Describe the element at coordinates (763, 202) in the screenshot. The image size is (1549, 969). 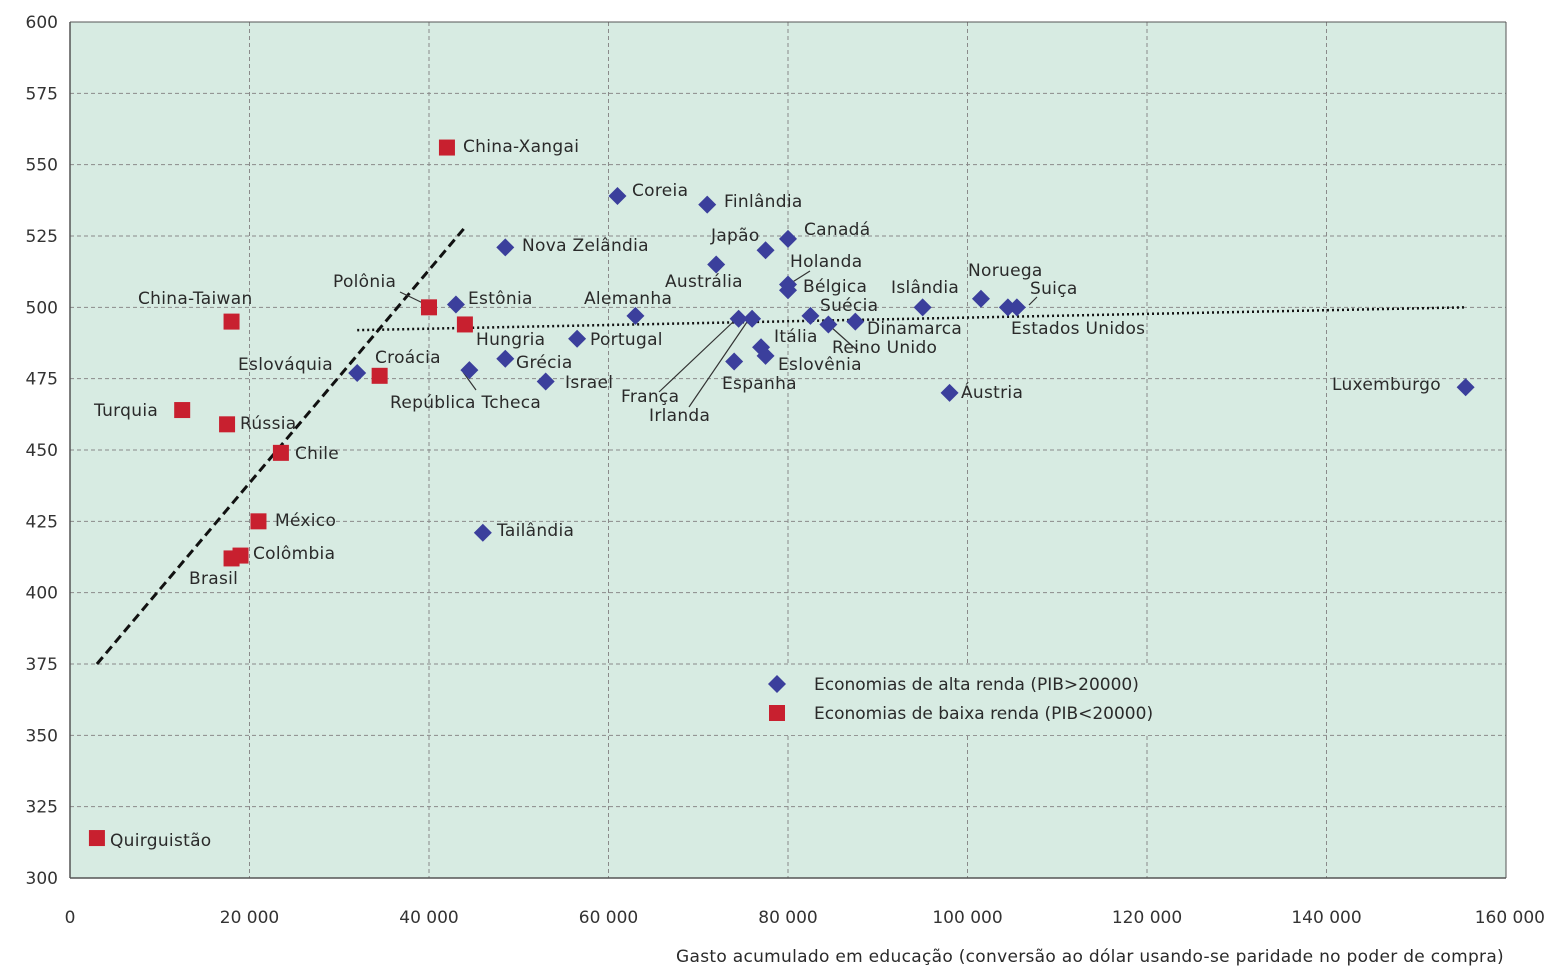
I see `point-label: Finlândia` at that location.